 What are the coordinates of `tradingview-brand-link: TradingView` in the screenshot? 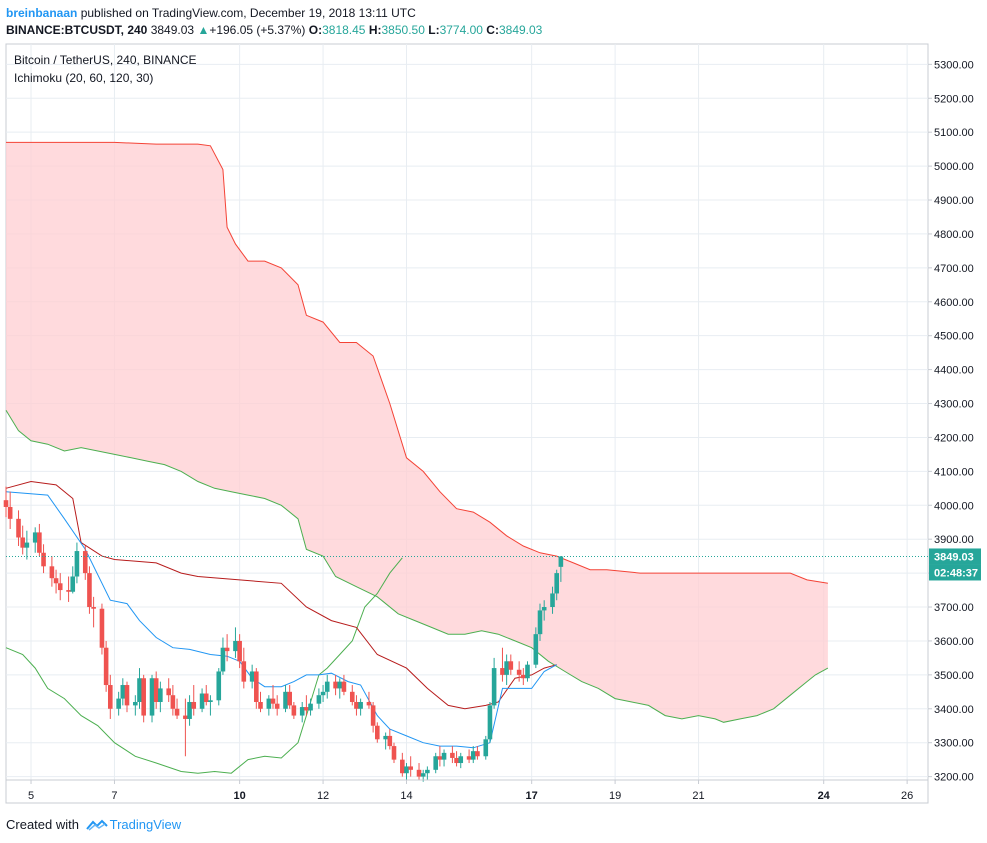 It's located at (145, 824).